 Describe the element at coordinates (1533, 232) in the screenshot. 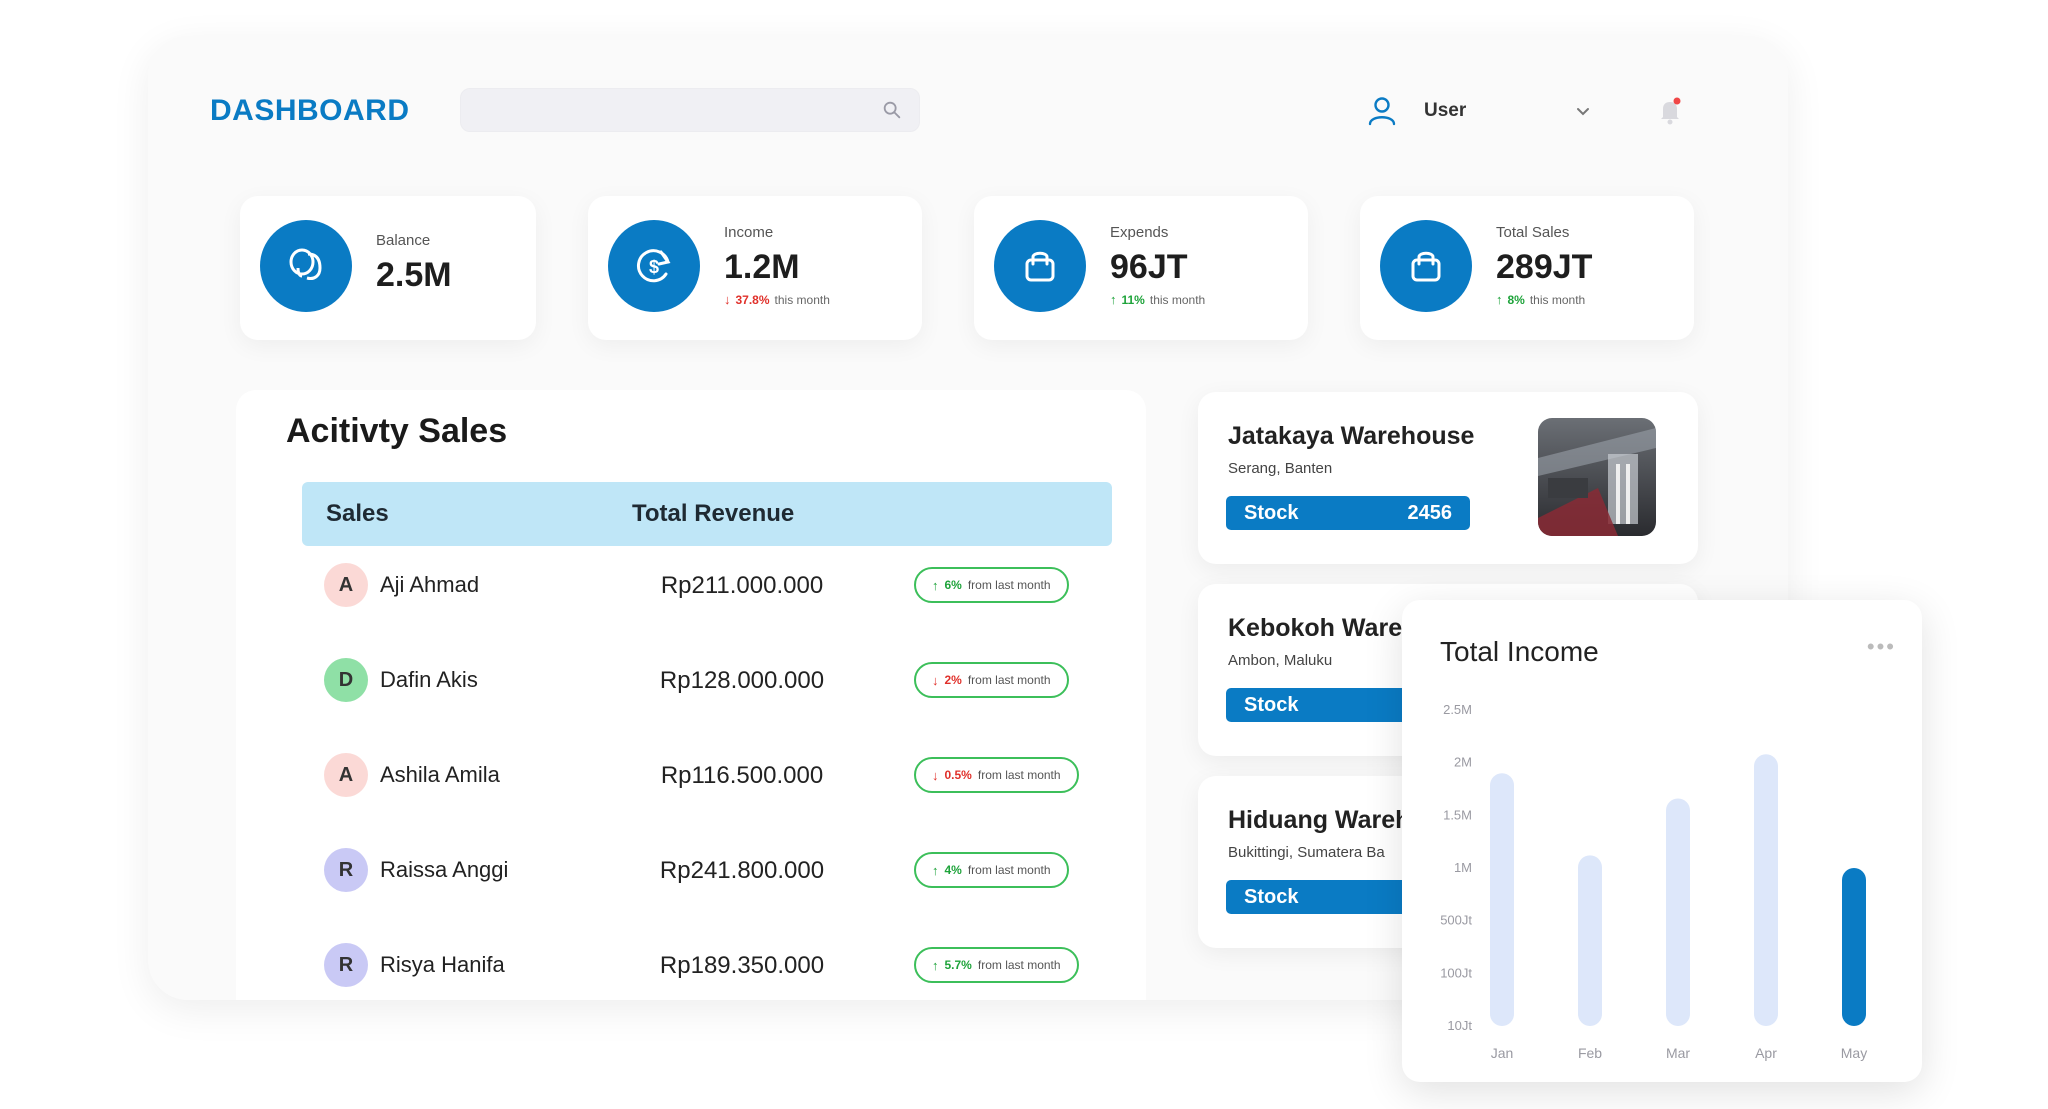

I see `stat-label: Total Sales` at that location.